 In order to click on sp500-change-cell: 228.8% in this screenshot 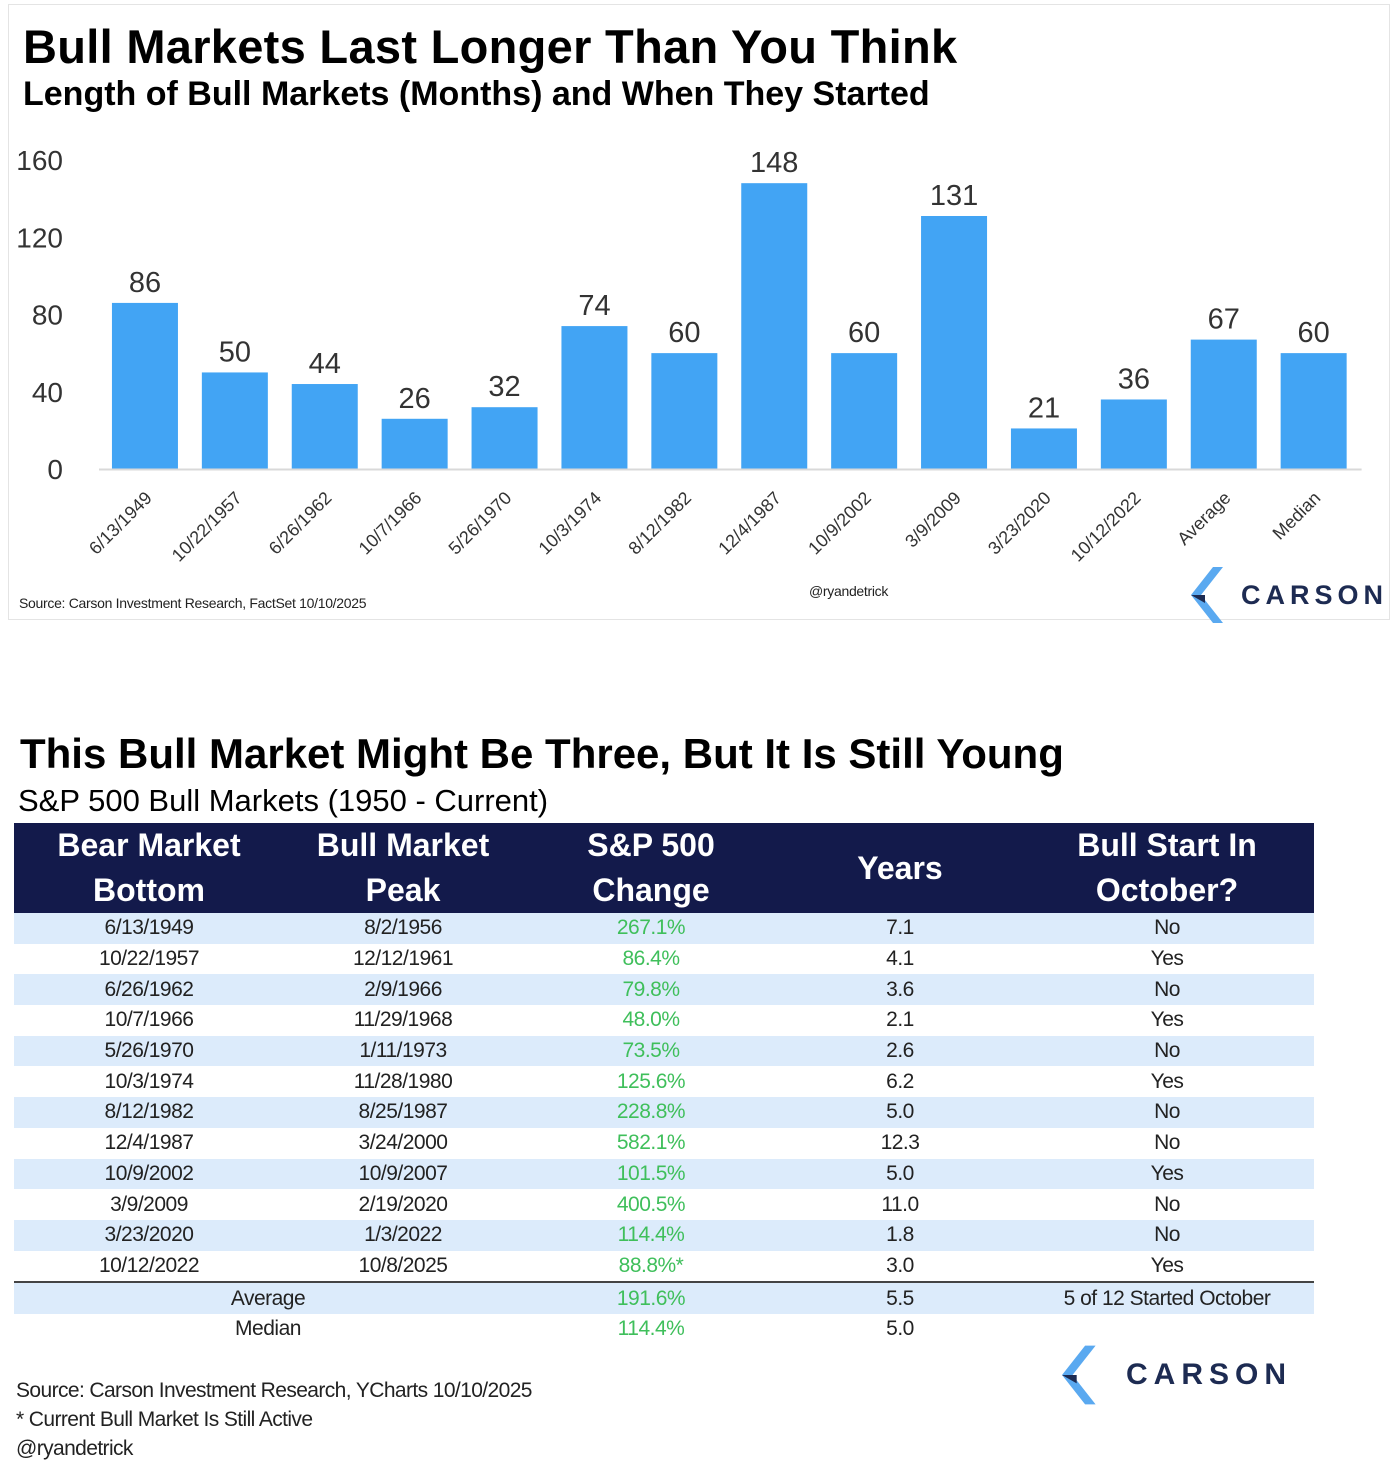, I will do `click(651, 1112)`.